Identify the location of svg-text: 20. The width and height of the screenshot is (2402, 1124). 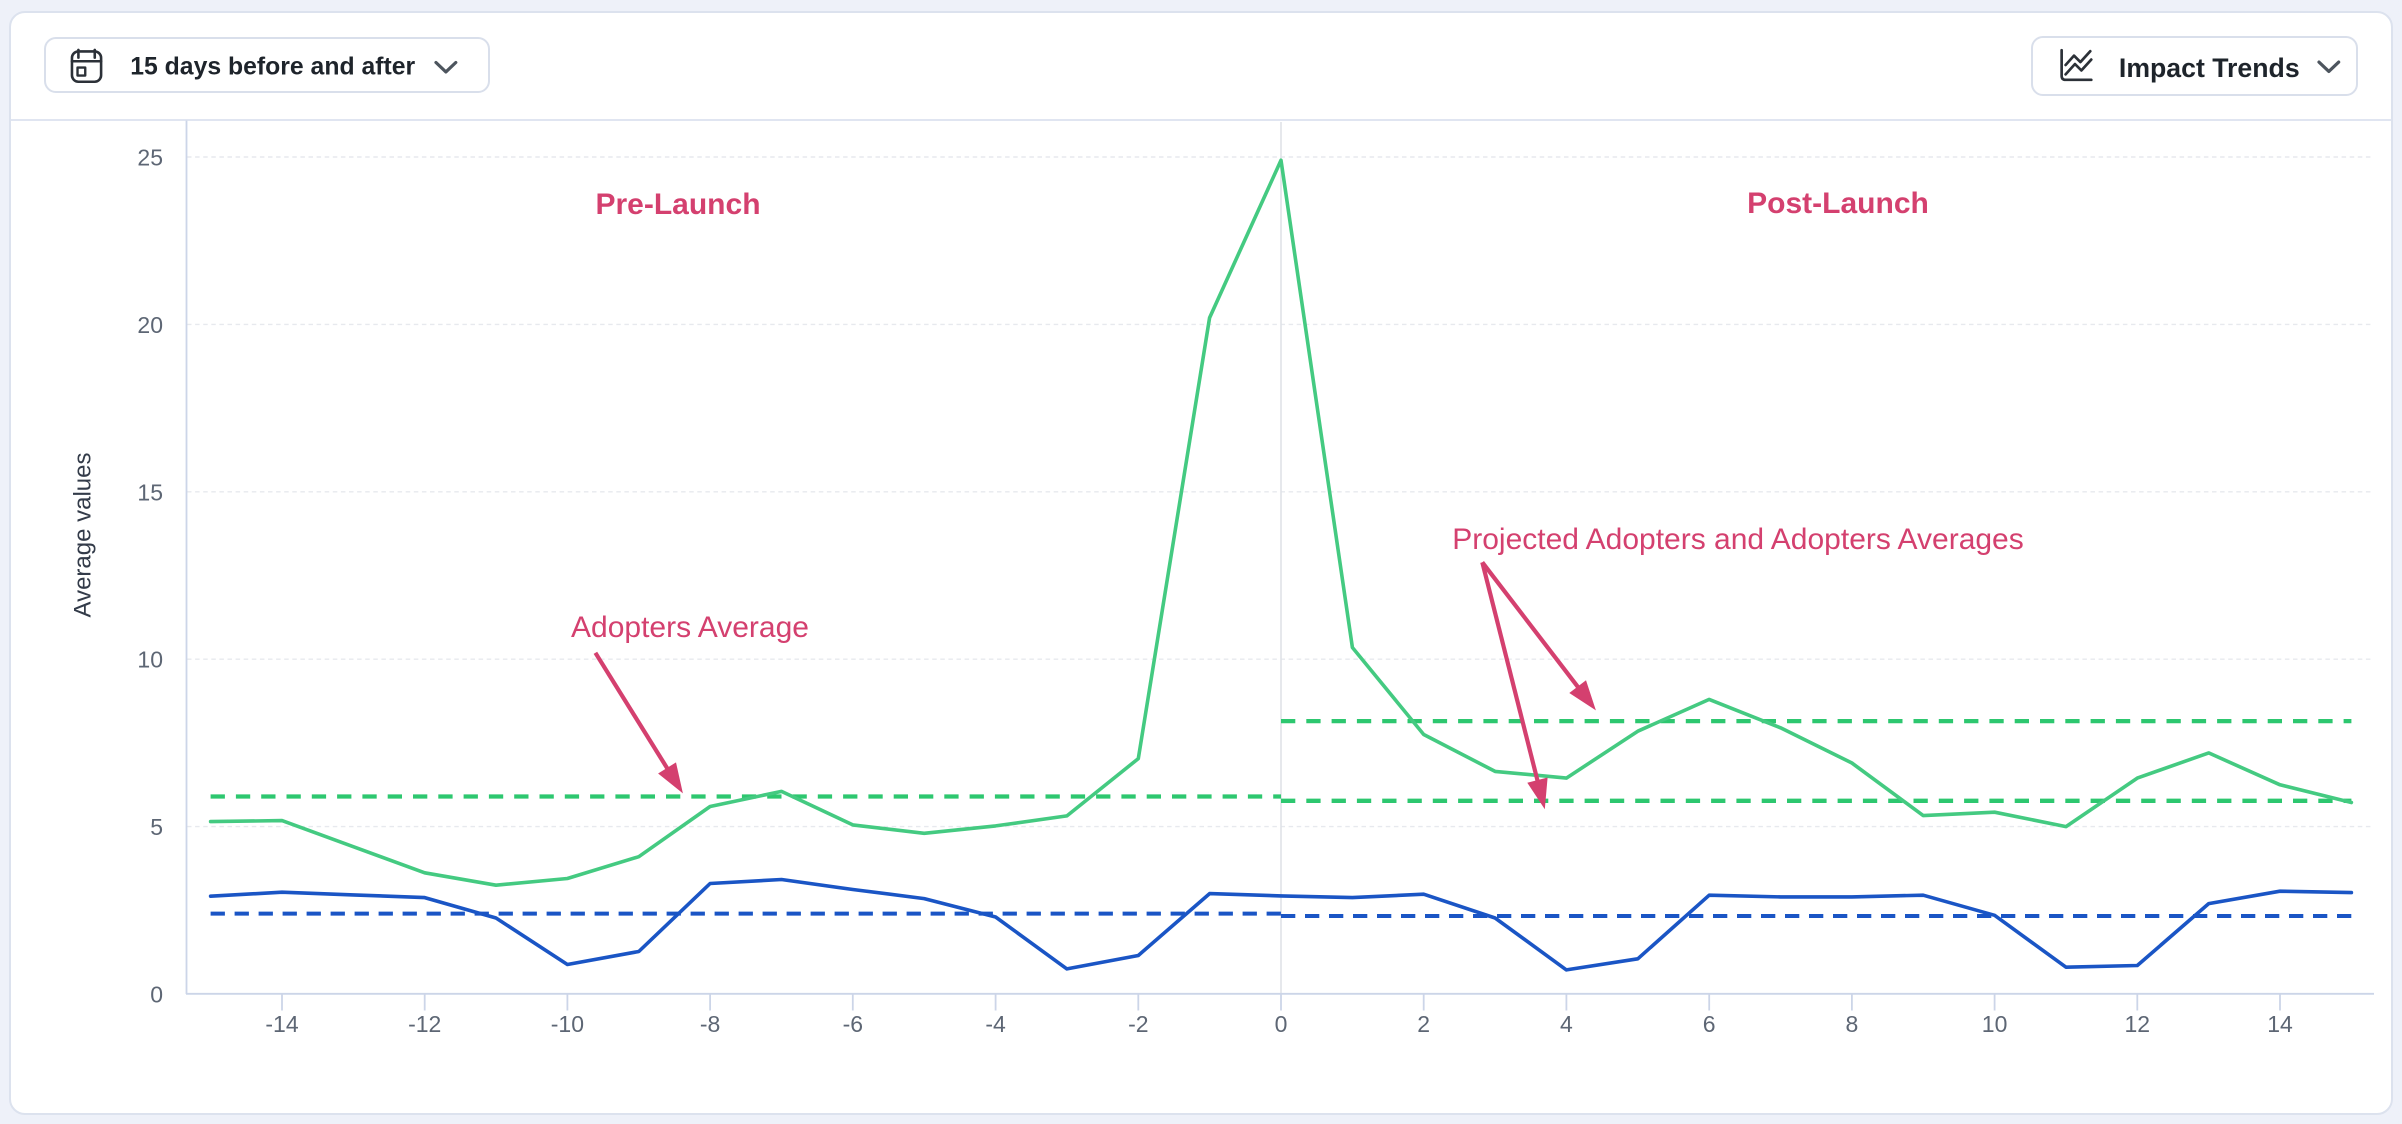
(150, 325).